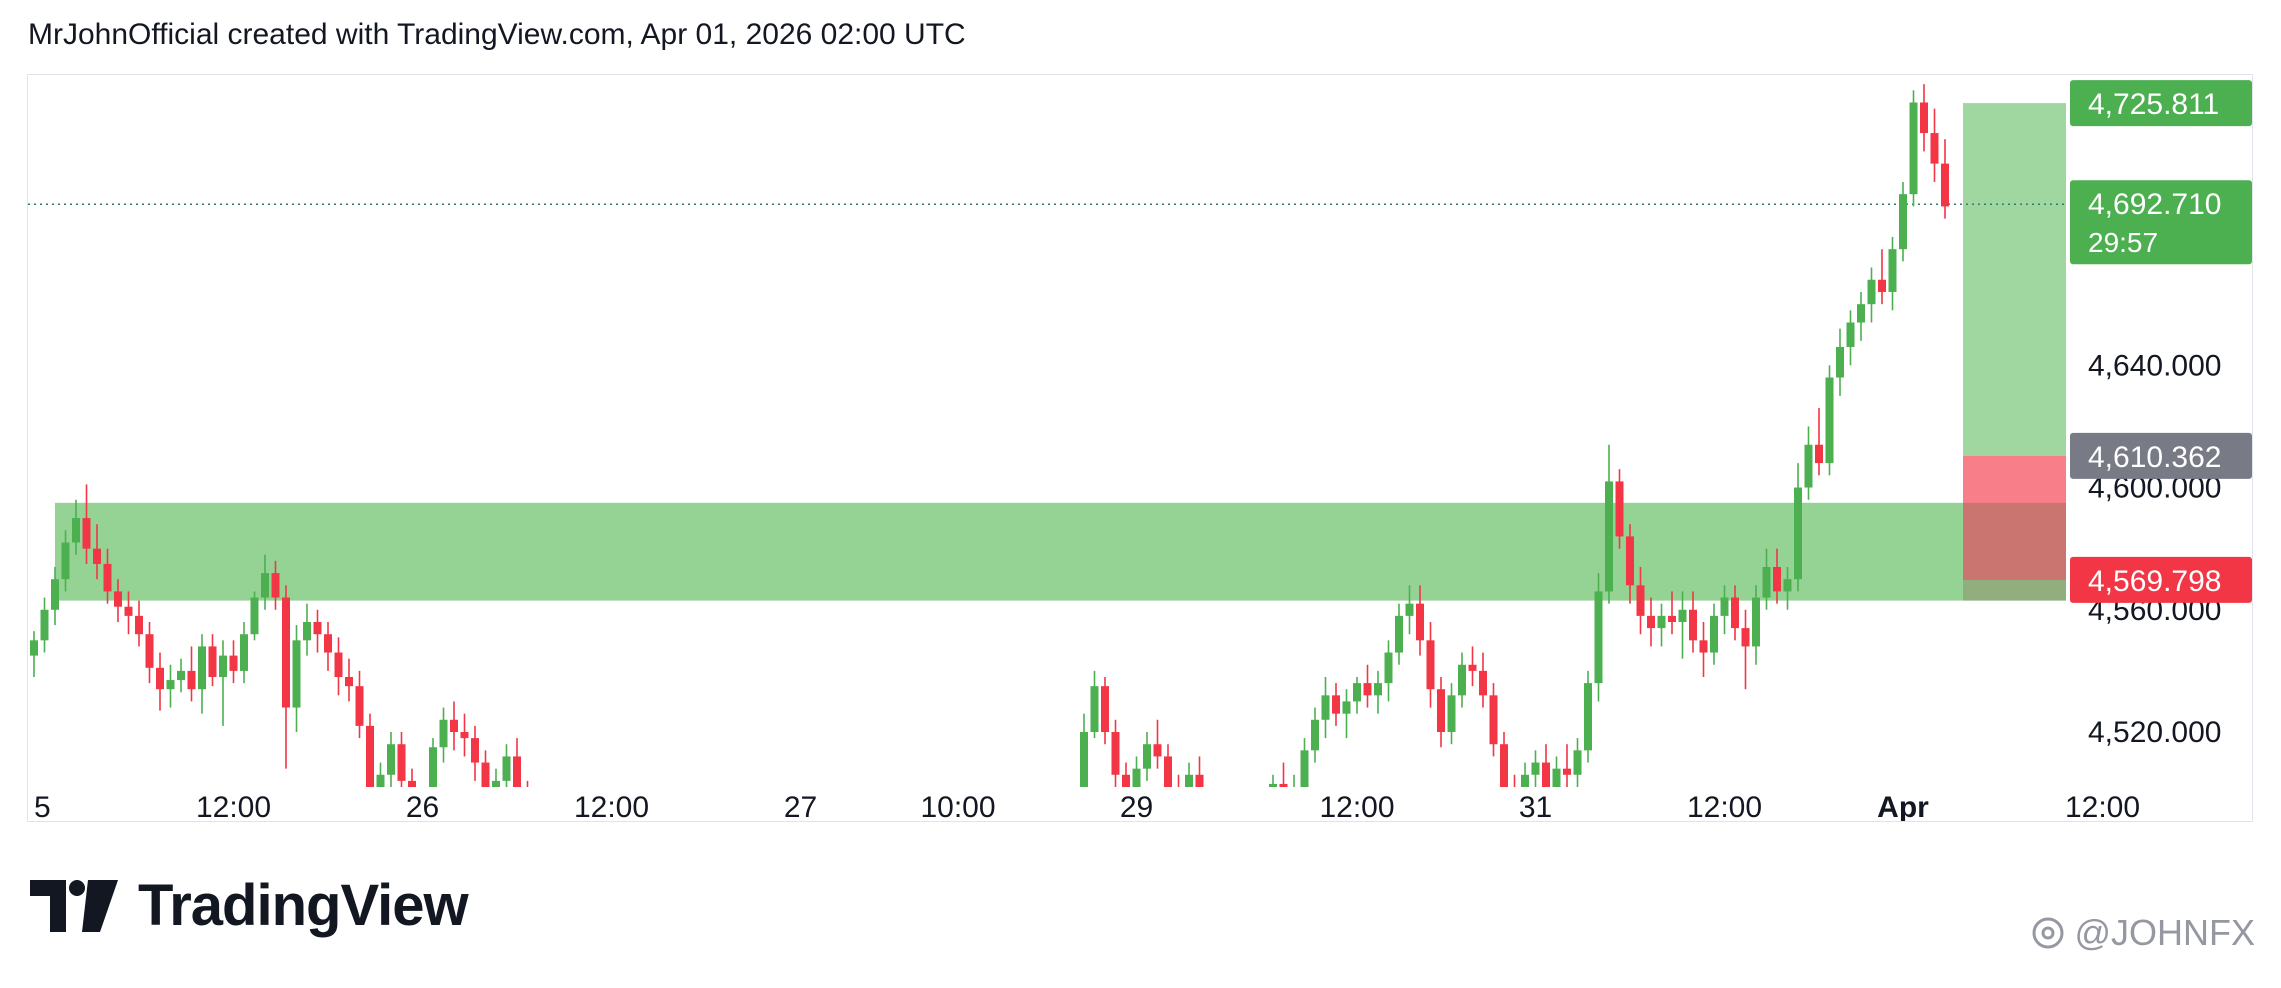 The width and height of the screenshot is (2281, 988). What do you see at coordinates (2164, 932) in the screenshot?
I see `watermark-handle: @JOHNFX` at bounding box center [2164, 932].